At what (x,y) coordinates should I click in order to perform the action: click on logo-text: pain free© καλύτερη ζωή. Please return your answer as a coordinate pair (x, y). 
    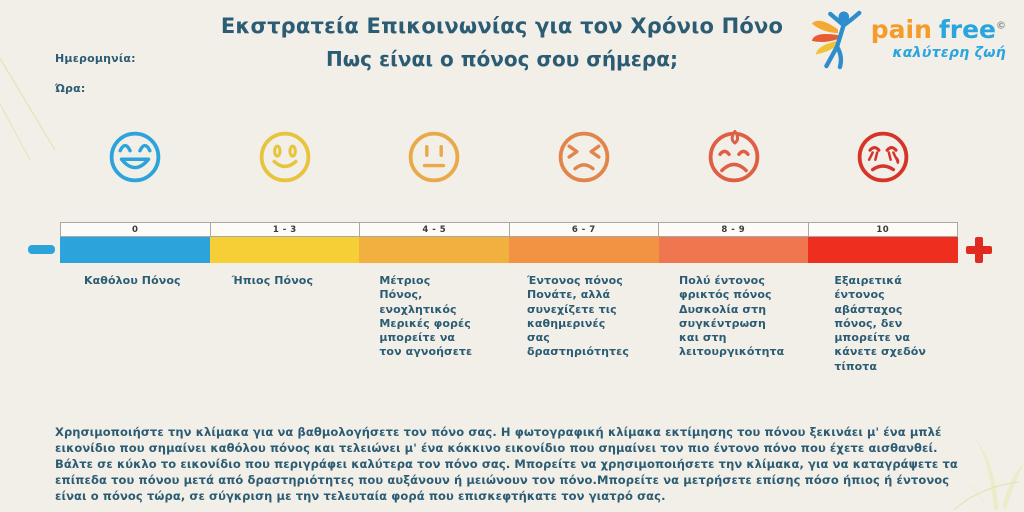
    Looking at the image, I should click on (938, 39).